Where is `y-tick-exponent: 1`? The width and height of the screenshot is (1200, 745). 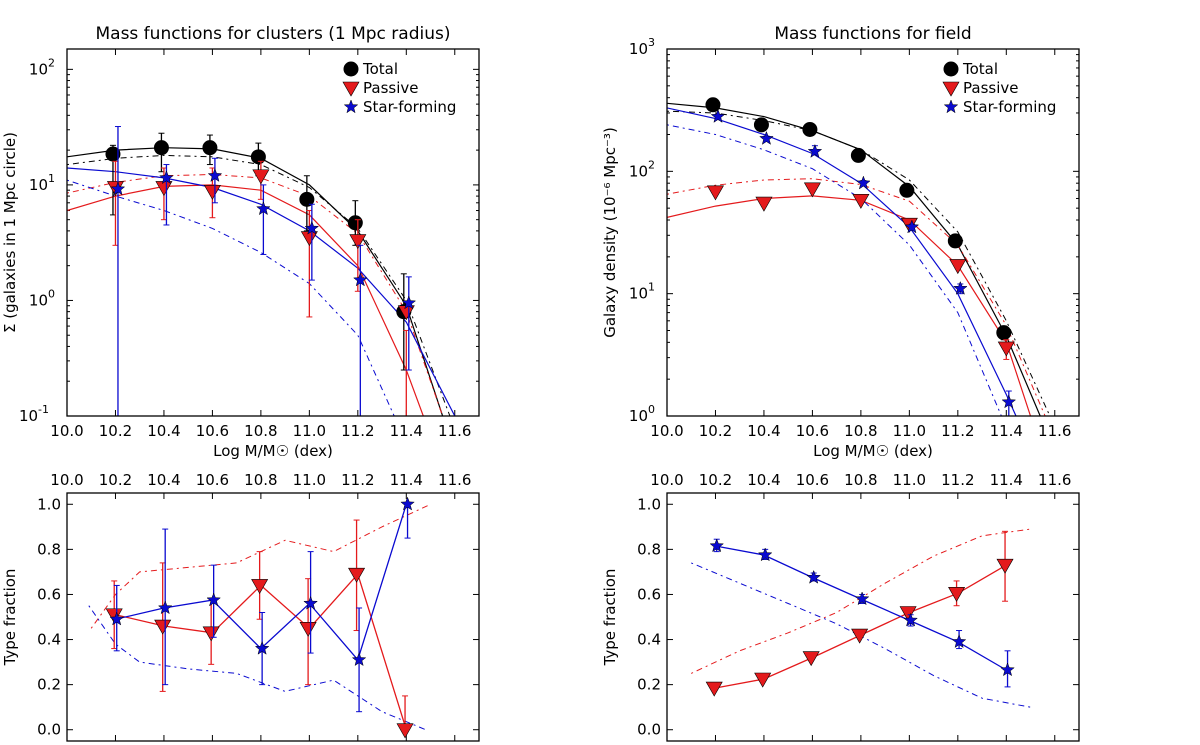
y-tick-exponent: 1 is located at coordinates (51, 178).